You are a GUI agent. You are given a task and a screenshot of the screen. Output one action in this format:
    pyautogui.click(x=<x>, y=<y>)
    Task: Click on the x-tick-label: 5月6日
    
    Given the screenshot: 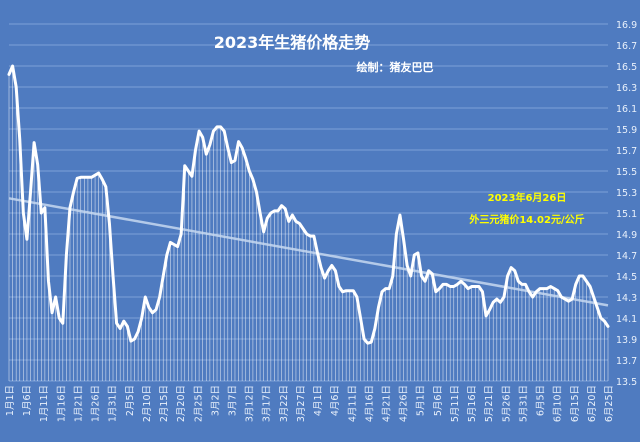 What is the action you would take?
    pyautogui.click(x=438, y=400)
    